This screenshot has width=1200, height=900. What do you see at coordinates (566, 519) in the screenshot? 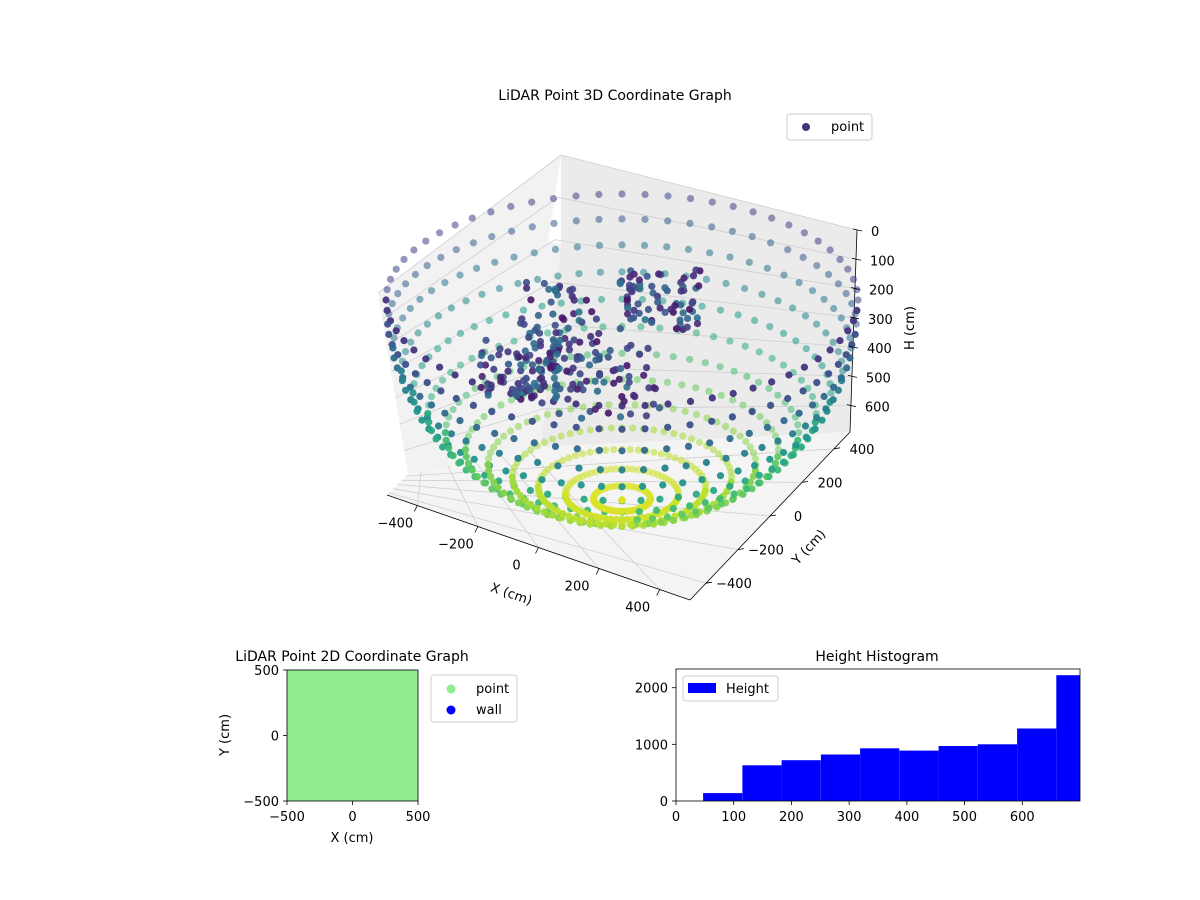
I see `grid-line-y` at bounding box center [566, 519].